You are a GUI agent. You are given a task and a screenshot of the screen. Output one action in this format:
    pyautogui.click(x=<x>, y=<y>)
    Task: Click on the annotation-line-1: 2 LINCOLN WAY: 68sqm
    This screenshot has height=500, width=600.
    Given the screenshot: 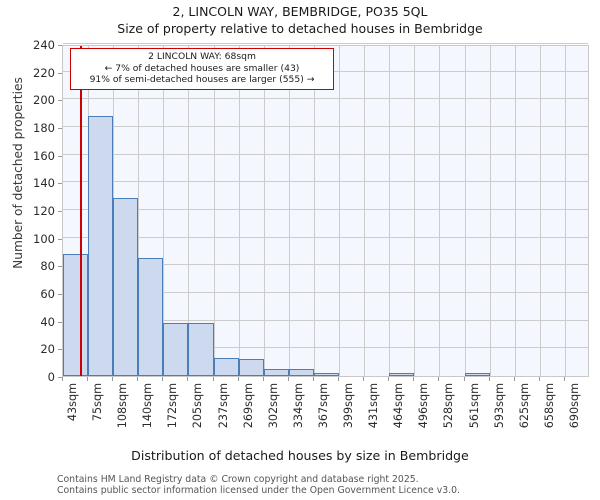 What is the action you would take?
    pyautogui.click(x=202, y=56)
    